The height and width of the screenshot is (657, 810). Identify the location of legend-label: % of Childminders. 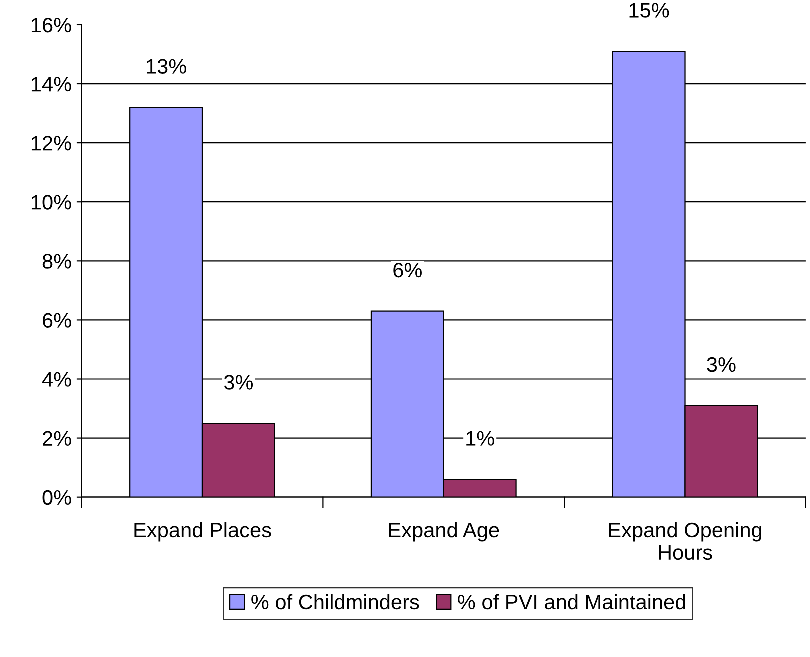
(336, 602).